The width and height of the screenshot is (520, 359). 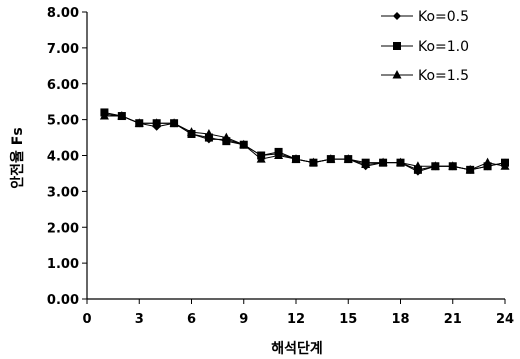 What do you see at coordinates (443, 17) in the screenshot?
I see `legend-label: Ko=0.5` at bounding box center [443, 17].